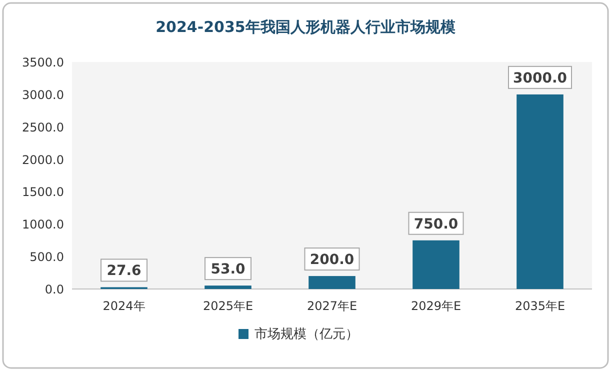 Image resolution: width=611 pixels, height=371 pixels. I want to click on data-label: 750.0, so click(436, 224).